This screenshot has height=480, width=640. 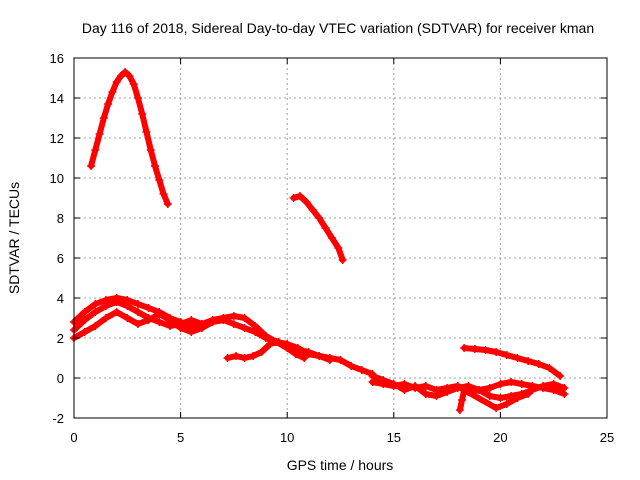 What do you see at coordinates (607, 437) in the screenshot?
I see `x-tick-label: 25` at bounding box center [607, 437].